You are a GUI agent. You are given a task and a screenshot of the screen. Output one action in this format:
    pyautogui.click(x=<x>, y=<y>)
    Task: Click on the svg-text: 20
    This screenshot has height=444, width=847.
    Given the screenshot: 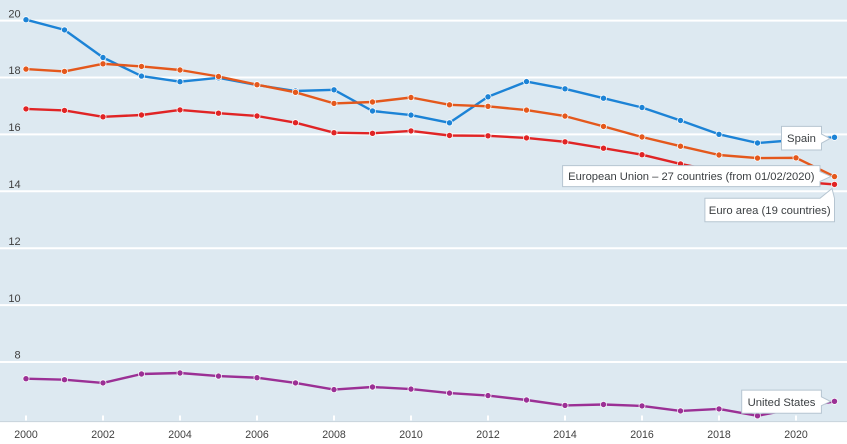 What is the action you would take?
    pyautogui.click(x=14, y=14)
    